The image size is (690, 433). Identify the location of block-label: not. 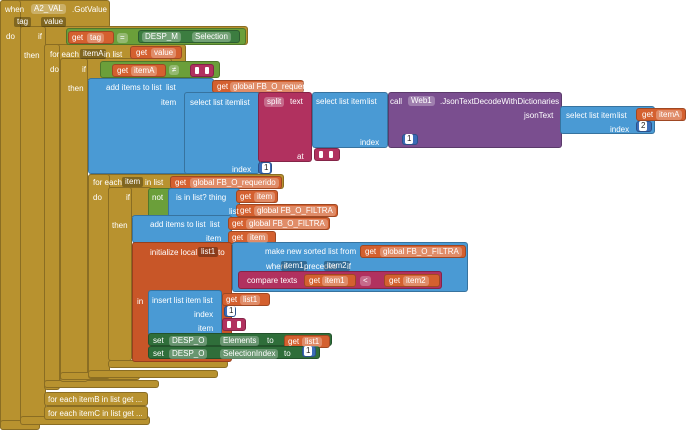
(158, 197).